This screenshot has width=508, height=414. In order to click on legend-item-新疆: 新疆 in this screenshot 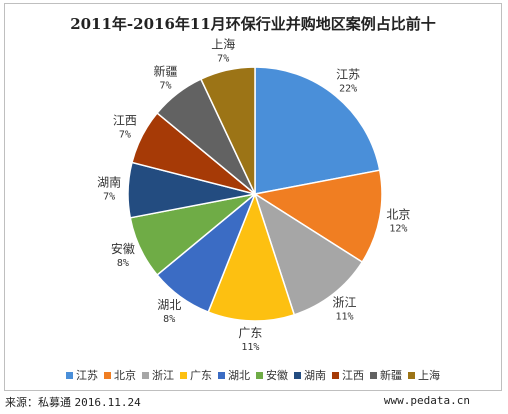, I will do `click(386, 375)`.